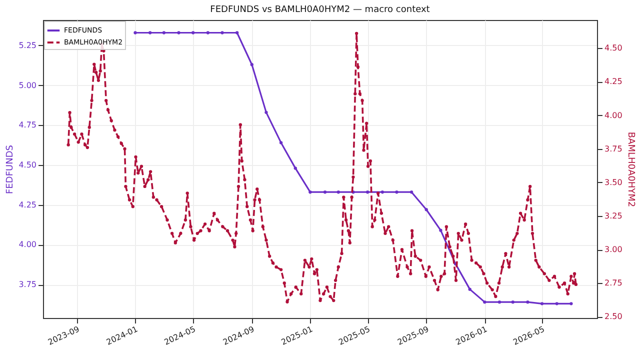  I want to click on y-tick-label: 4.25, so click(27, 205).